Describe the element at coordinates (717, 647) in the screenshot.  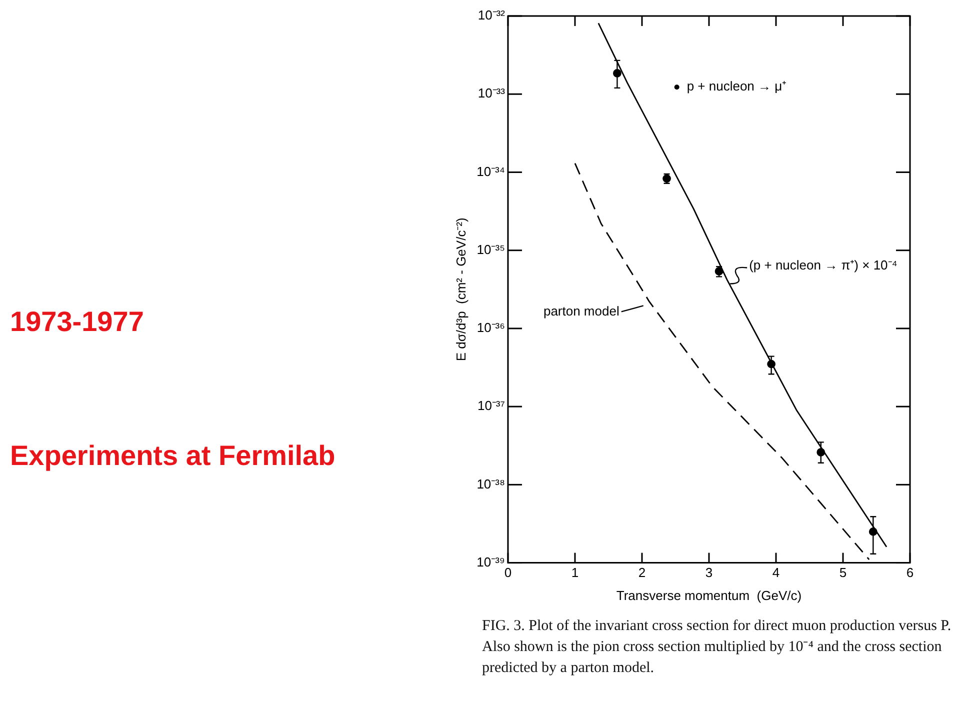
I see `caption: FIG. 3. Plot of the invariant cross section for direct muon production versus P. Also shown is the pion cross section multiplied by 10⁻⁴ and the cross section predicted by a parton model.` at that location.